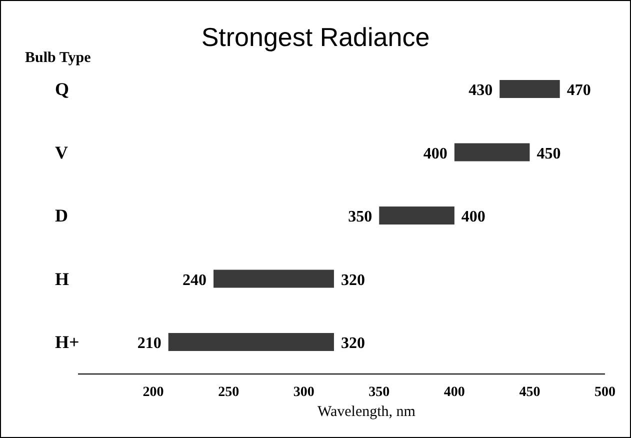 The image size is (631, 438). I want to click on x-tick-label: 400, so click(454, 392).